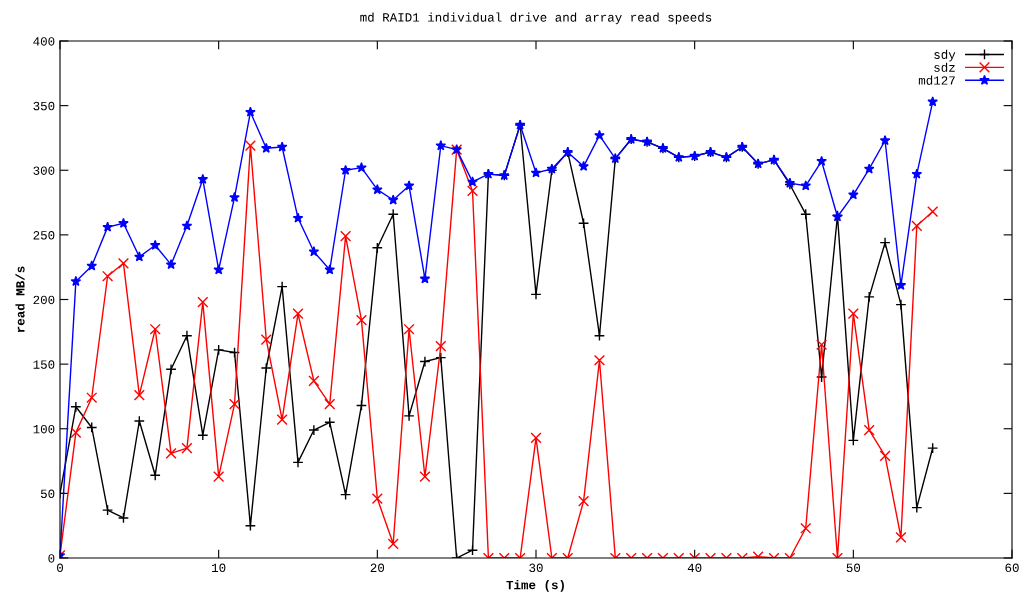 The height and width of the screenshot is (600, 1024). I want to click on x-tick-label: 20, so click(377, 568).